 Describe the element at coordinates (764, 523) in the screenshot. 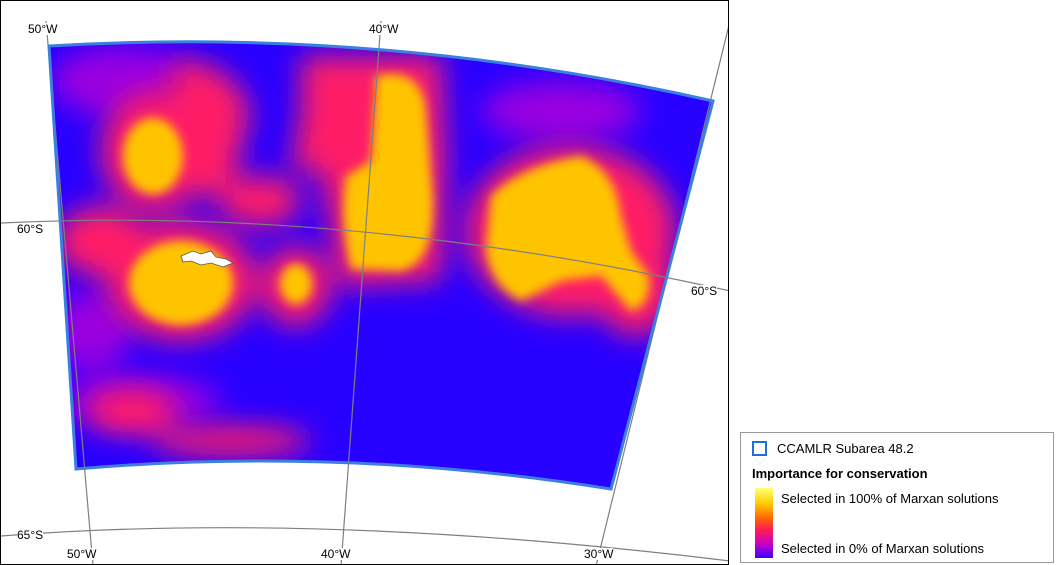

I see `importance-color-ramp` at that location.